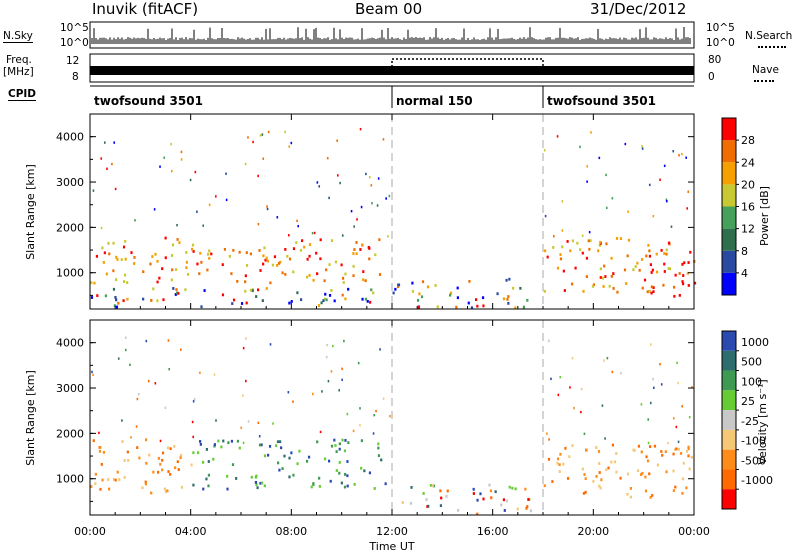  Describe the element at coordinates (19, 60) in the screenshot. I see `freq-label: Freq.` at that location.